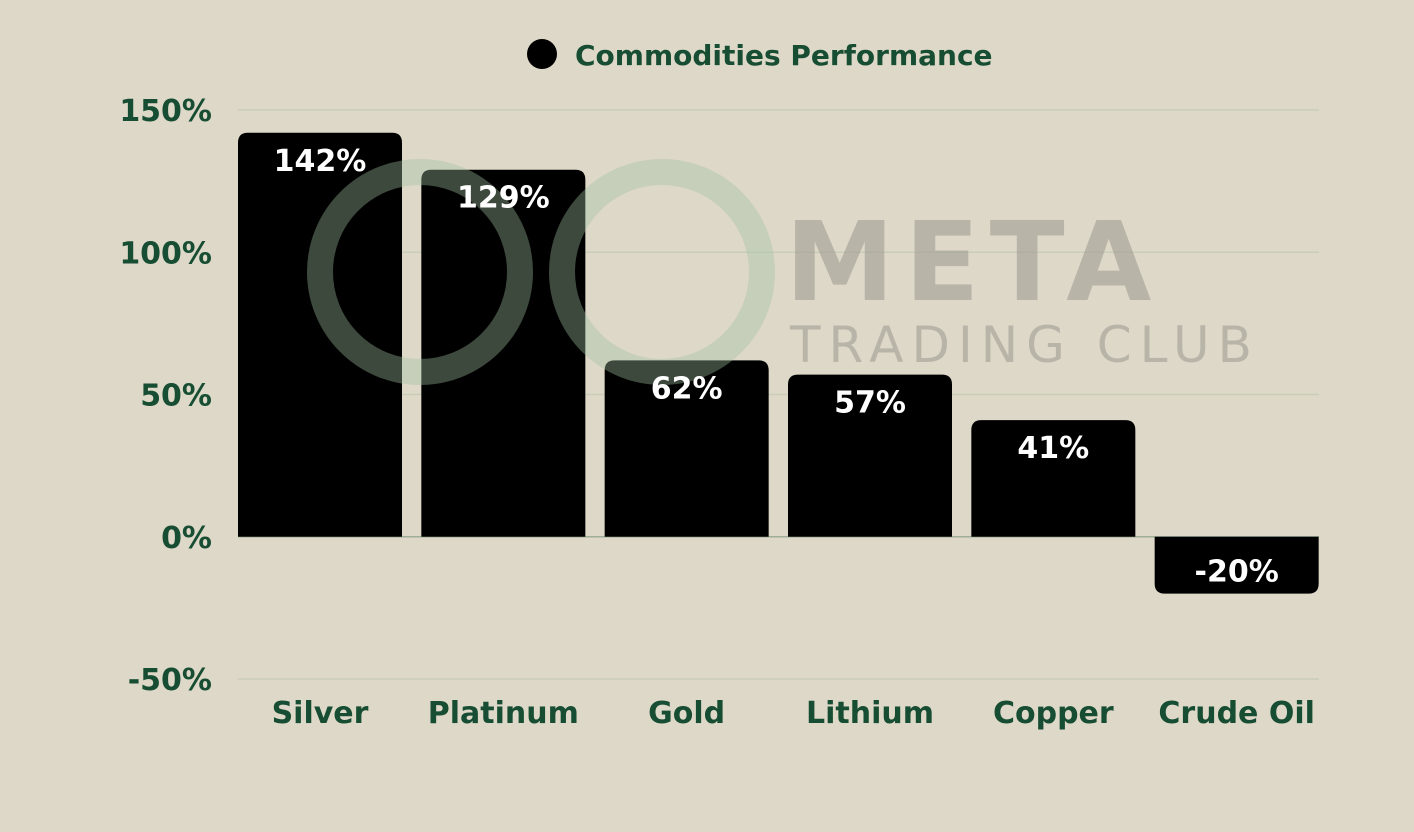 The image size is (1414, 832). Describe the element at coordinates (784, 55) in the screenshot. I see `legend-label: Commodities Performance` at that location.